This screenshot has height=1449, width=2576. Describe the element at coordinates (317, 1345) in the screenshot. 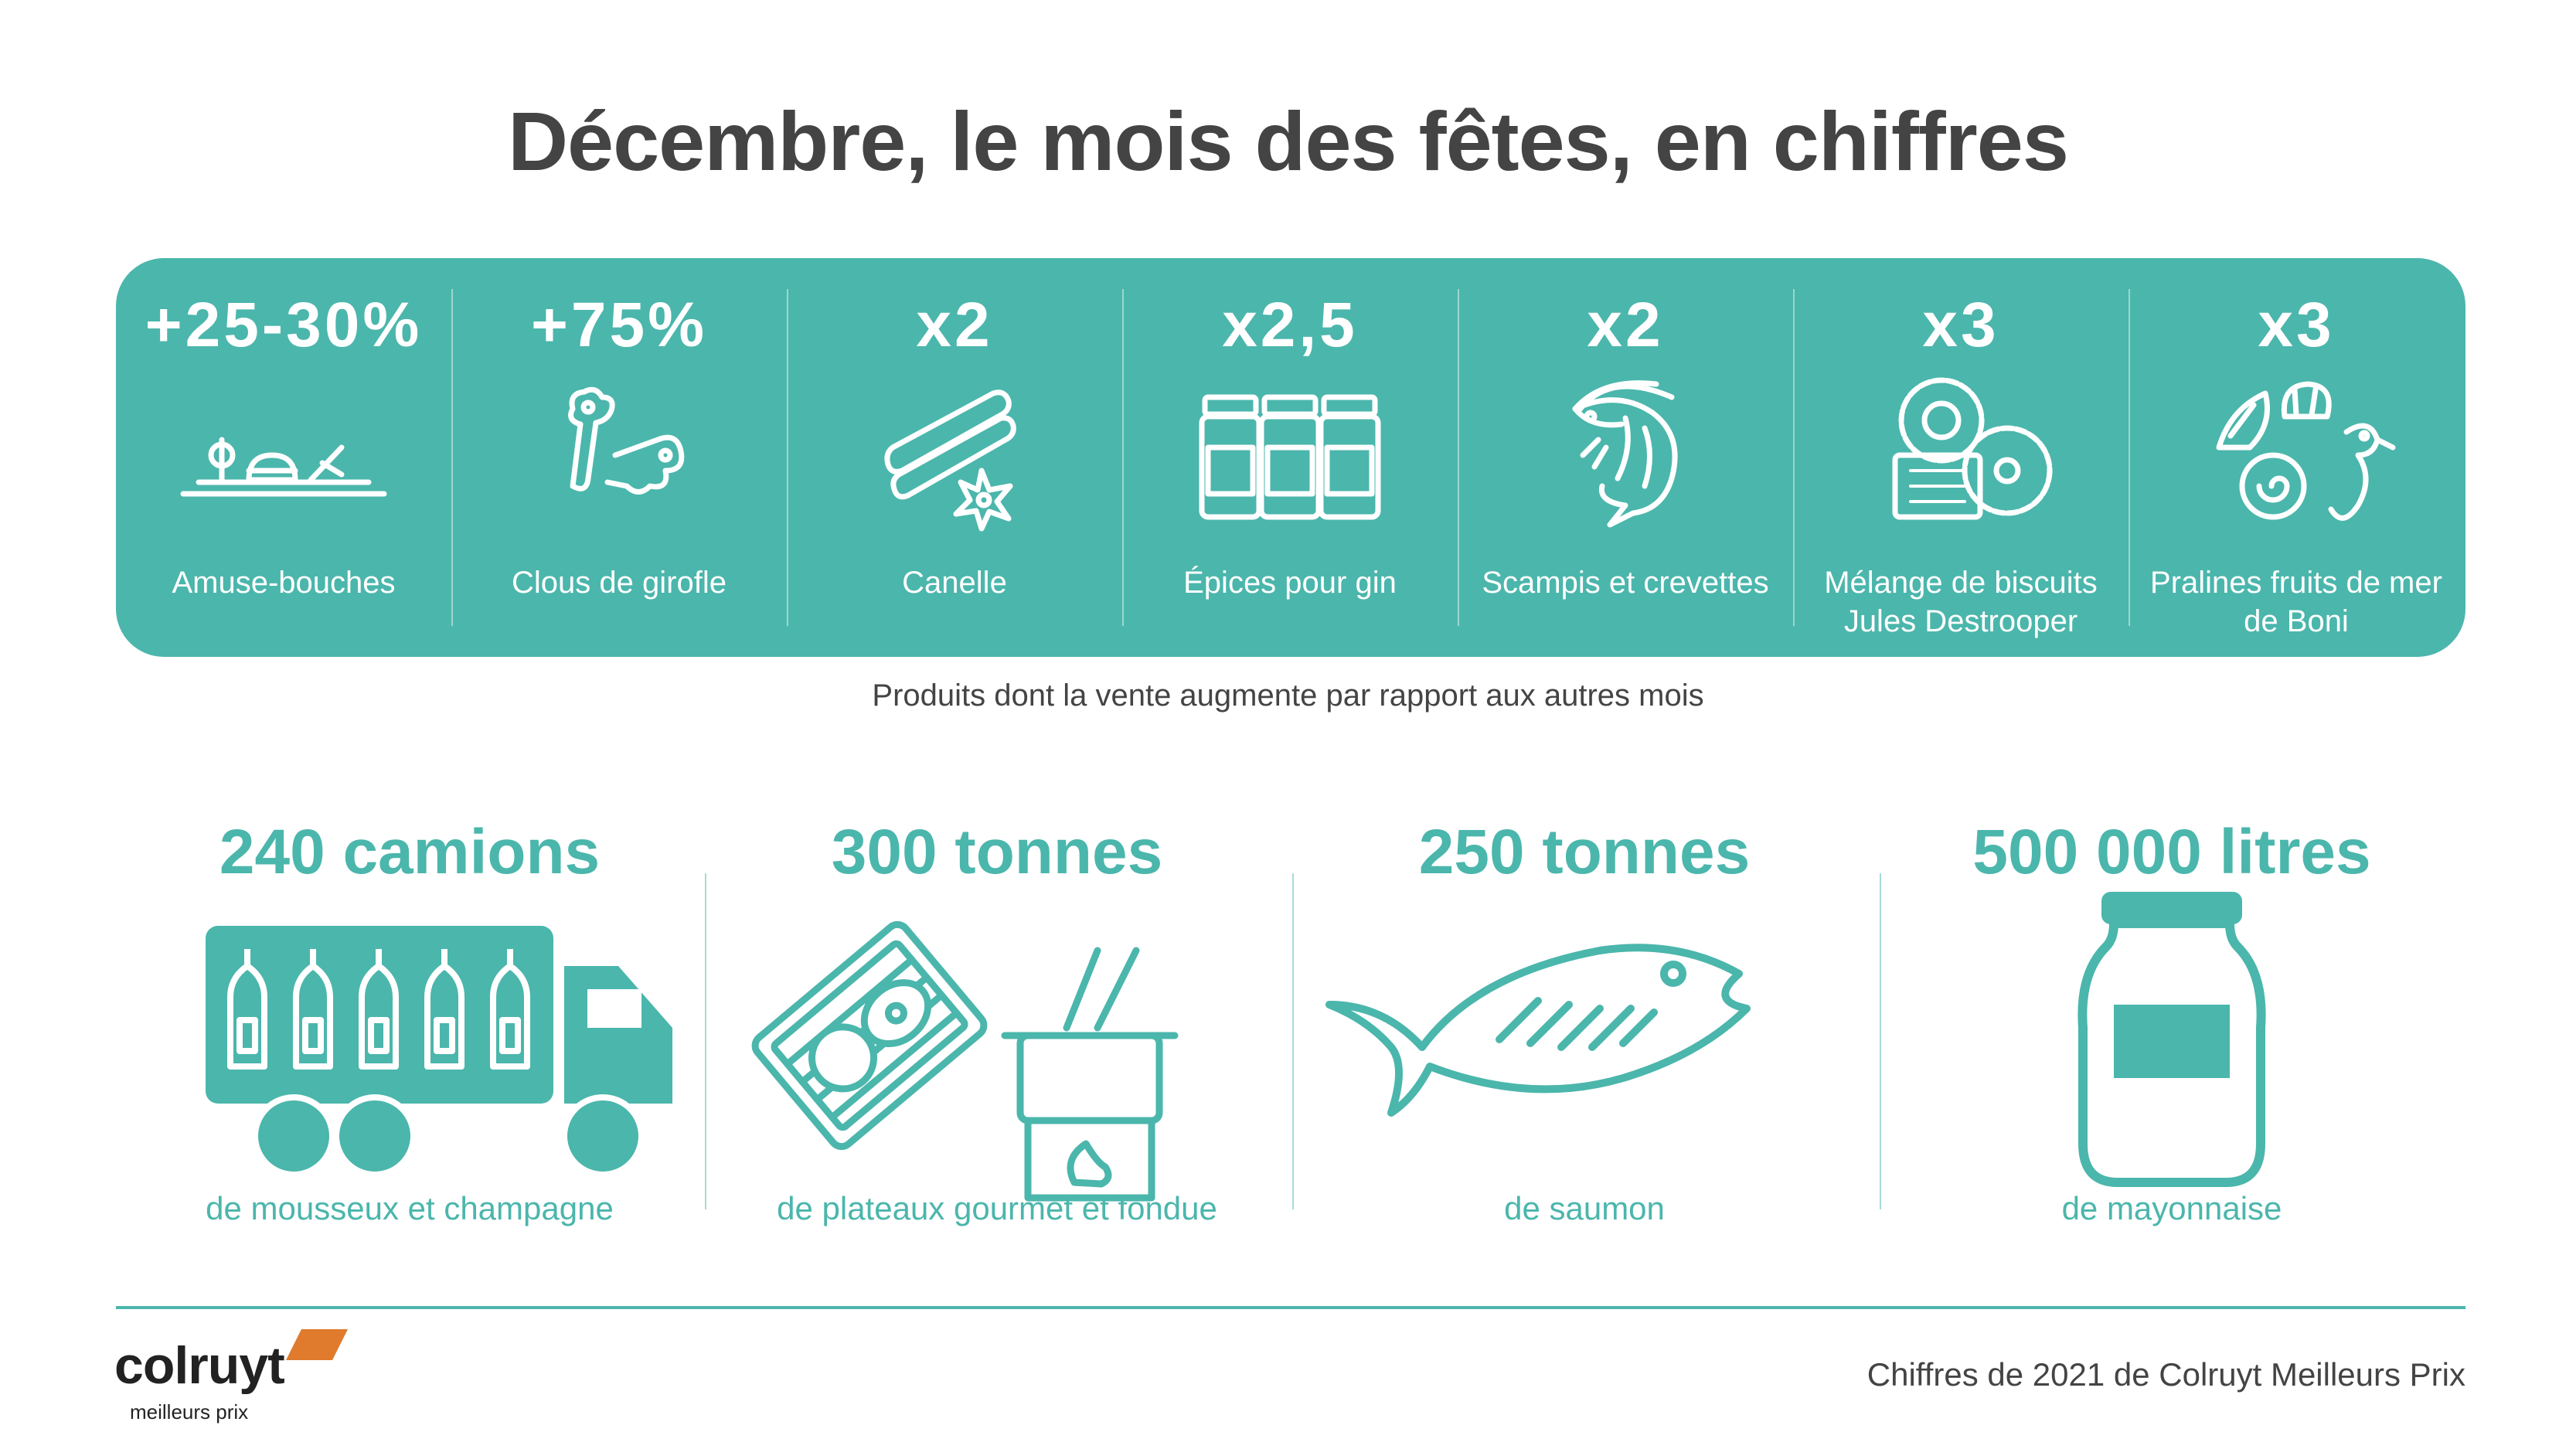

I see `logo-mark-icon` at that location.